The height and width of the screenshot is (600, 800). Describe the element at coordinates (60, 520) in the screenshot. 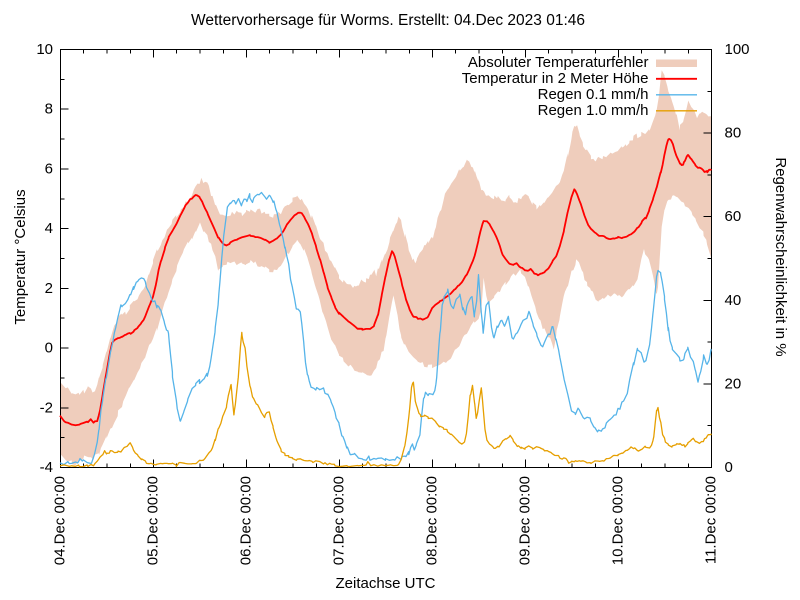

I see `svg-text: 04.Dec 00:00` at that location.